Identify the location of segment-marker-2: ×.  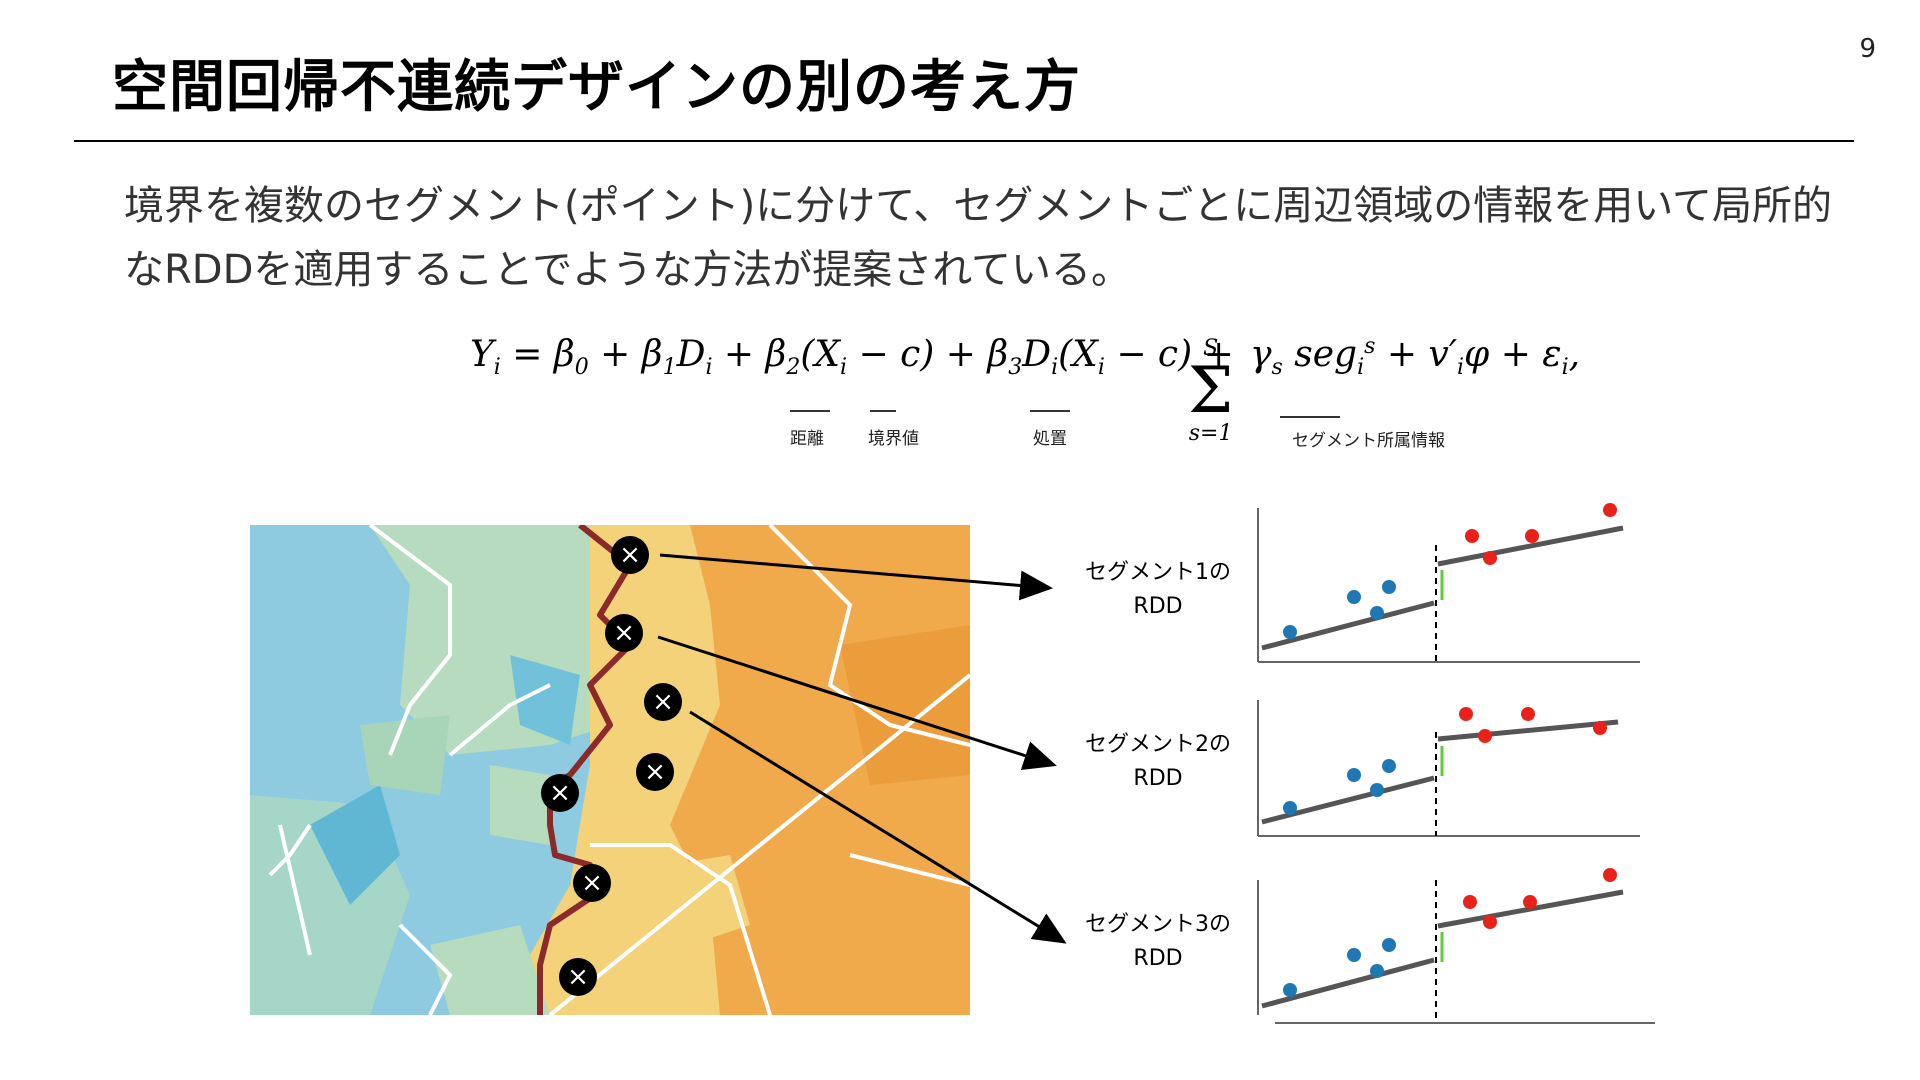
(624, 633).